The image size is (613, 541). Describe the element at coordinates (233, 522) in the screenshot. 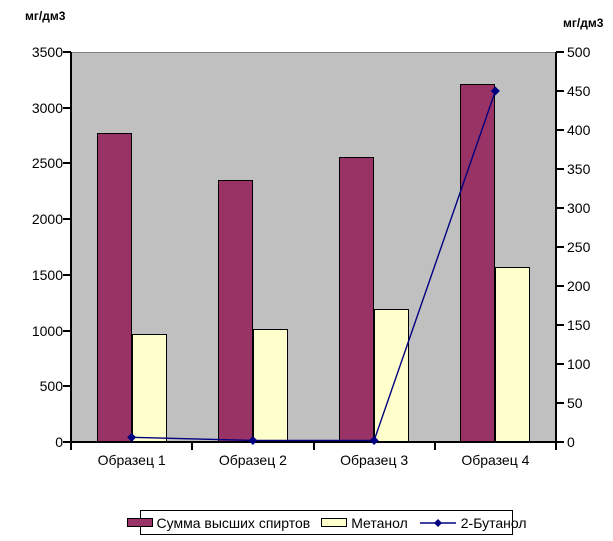

I see `legend-label: Сумма высших спиртов` at that location.